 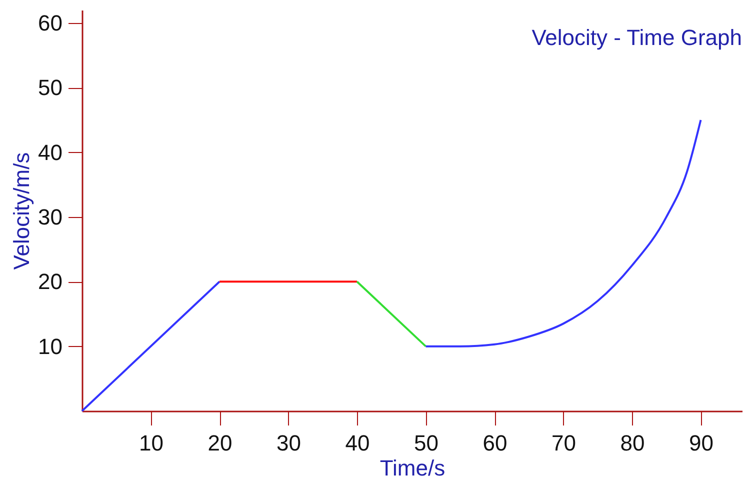 I want to click on x-tick-label: 20, so click(x=220, y=443).